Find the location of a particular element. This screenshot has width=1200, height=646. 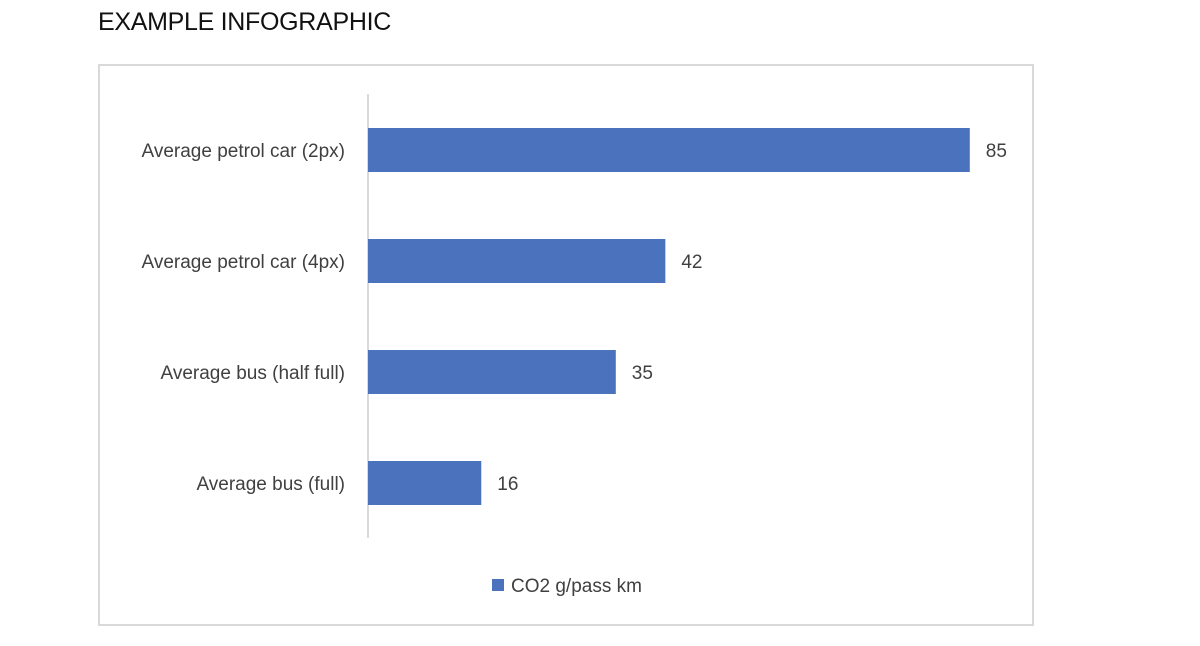

data-label: 35 is located at coordinates (642, 373).